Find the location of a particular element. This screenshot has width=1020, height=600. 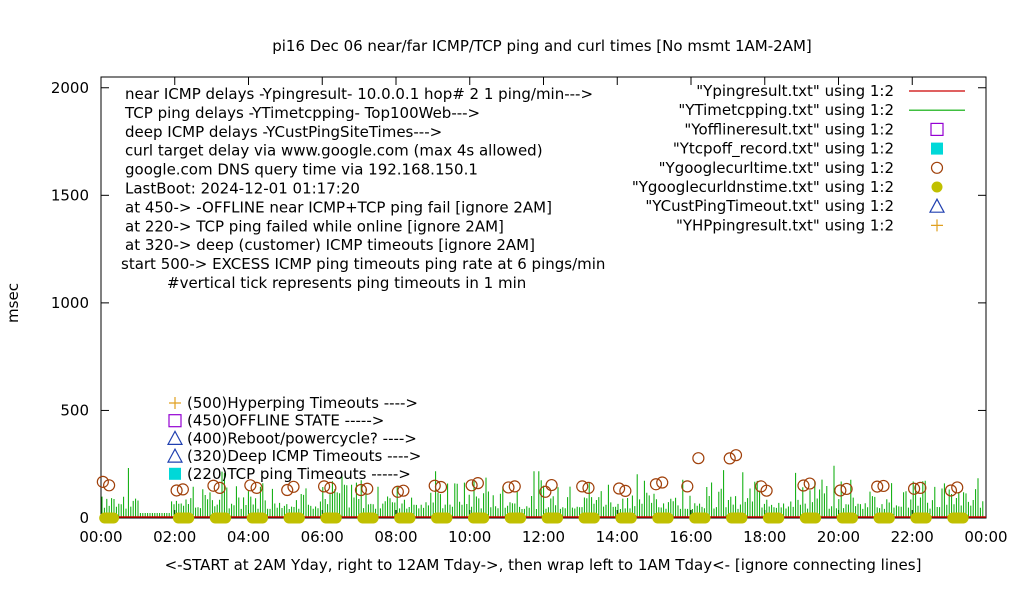

y-tick-label: 1500 is located at coordinates (70, 195).